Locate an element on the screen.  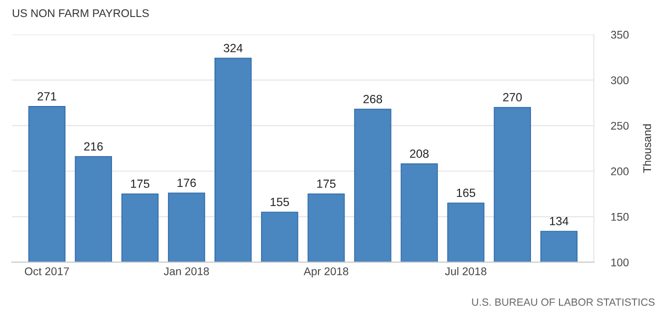
data-label: 208 is located at coordinates (419, 154).